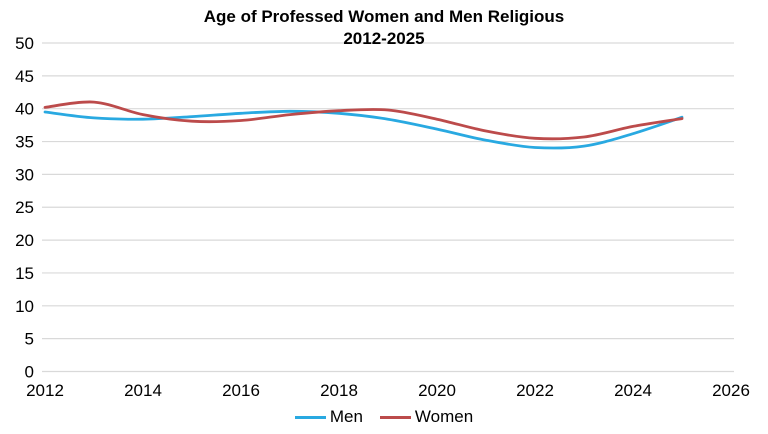 This screenshot has height=434, width=768. What do you see at coordinates (633, 390) in the screenshot?
I see `x-tick-label-2024: 2024` at bounding box center [633, 390].